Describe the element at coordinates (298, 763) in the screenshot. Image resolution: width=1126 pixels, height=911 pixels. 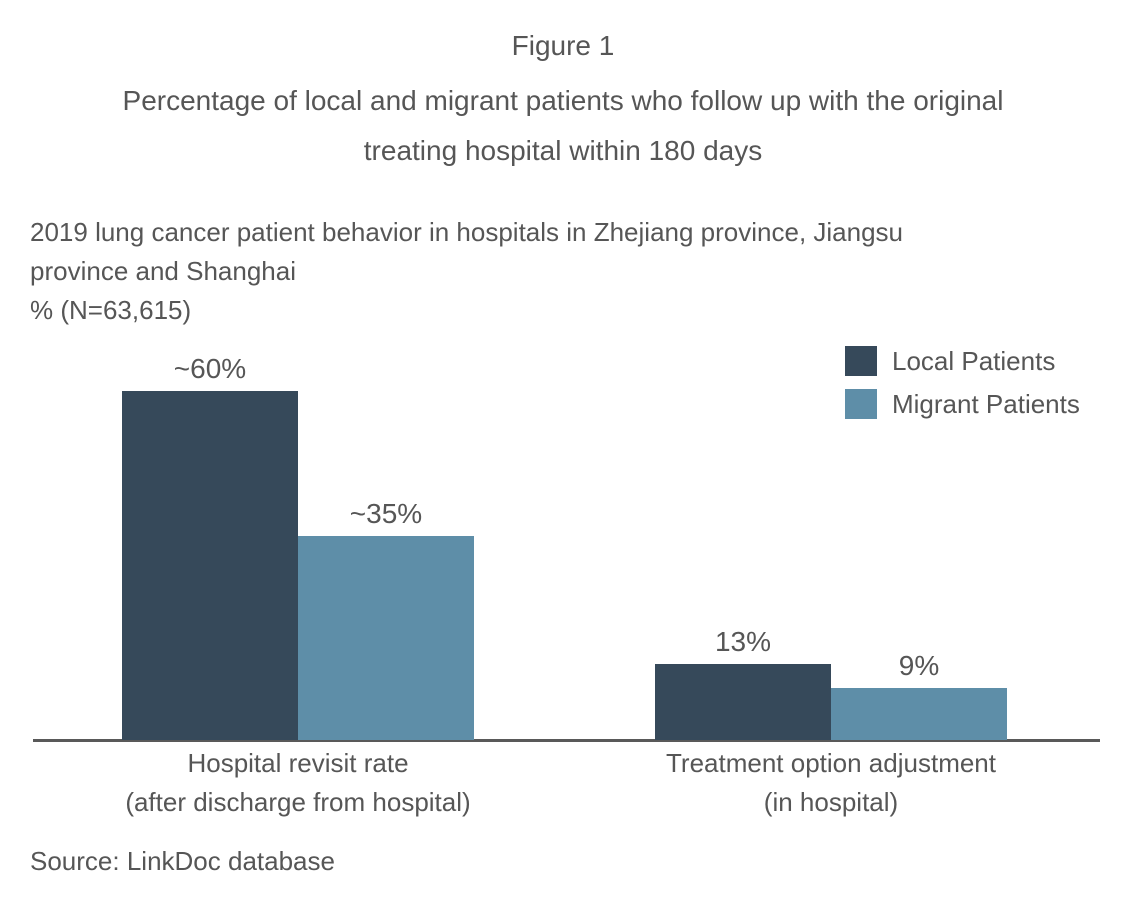
I see `category-label-main: Hospital revisit rate` at that location.